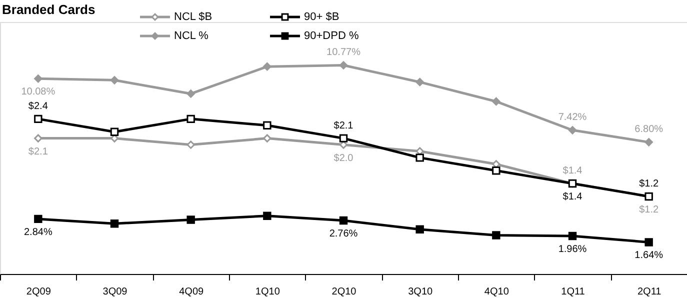 The width and height of the screenshot is (687, 298). Describe the element at coordinates (573, 292) in the screenshot. I see `x-tick-label: 1Q11` at that location.